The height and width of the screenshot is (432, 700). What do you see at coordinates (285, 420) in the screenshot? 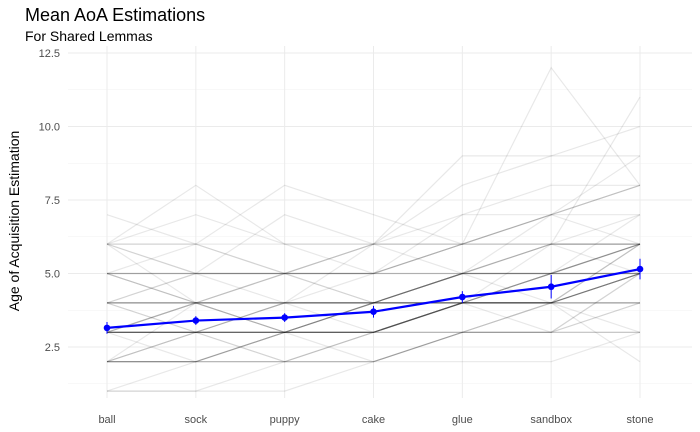
I see `x-tick-label: puppy` at bounding box center [285, 420].